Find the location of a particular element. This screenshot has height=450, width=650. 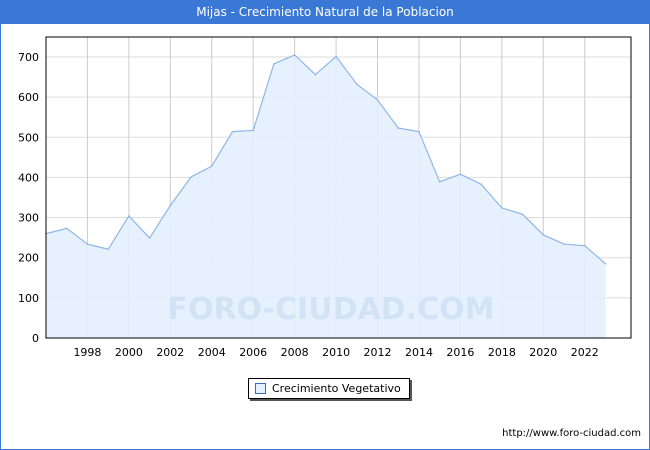

legend-swatch is located at coordinates (260, 388).